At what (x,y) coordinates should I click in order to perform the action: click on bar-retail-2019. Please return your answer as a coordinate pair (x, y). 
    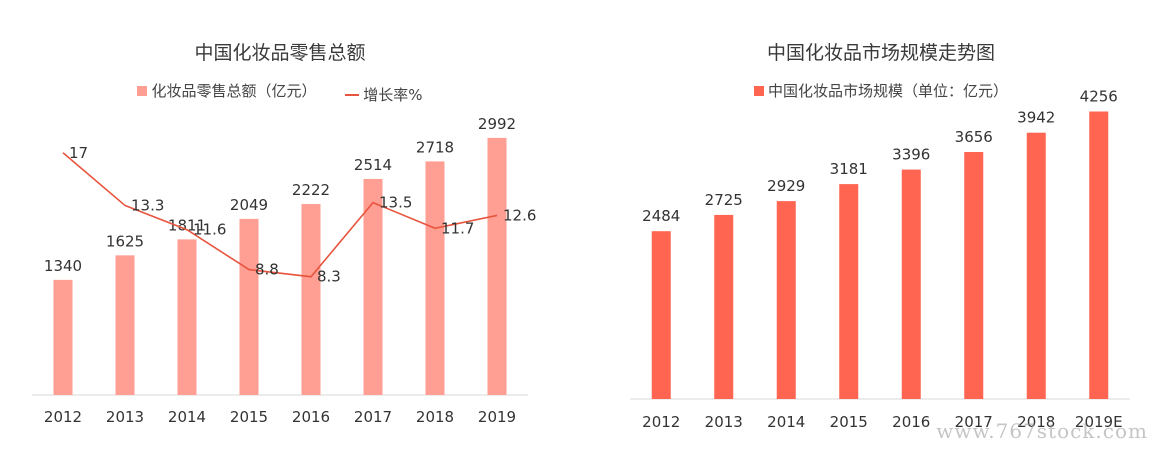
    Looking at the image, I should click on (497, 266).